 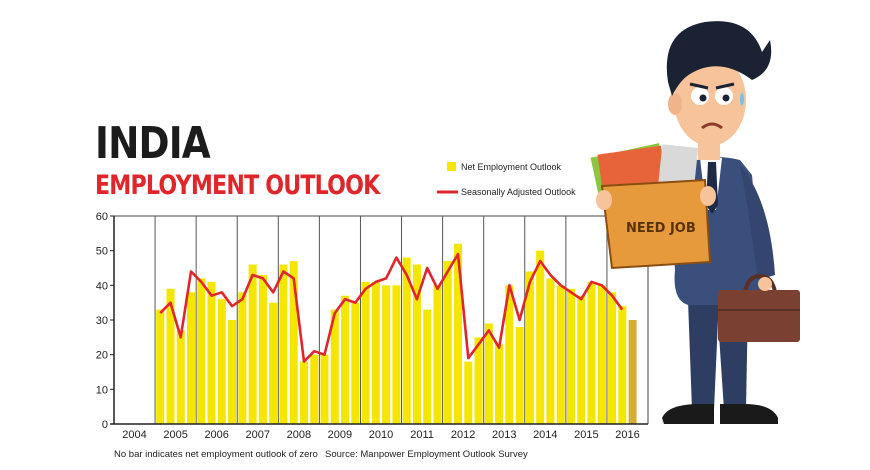 What do you see at coordinates (102, 252) in the screenshot?
I see `y-tick-label: 50` at bounding box center [102, 252].